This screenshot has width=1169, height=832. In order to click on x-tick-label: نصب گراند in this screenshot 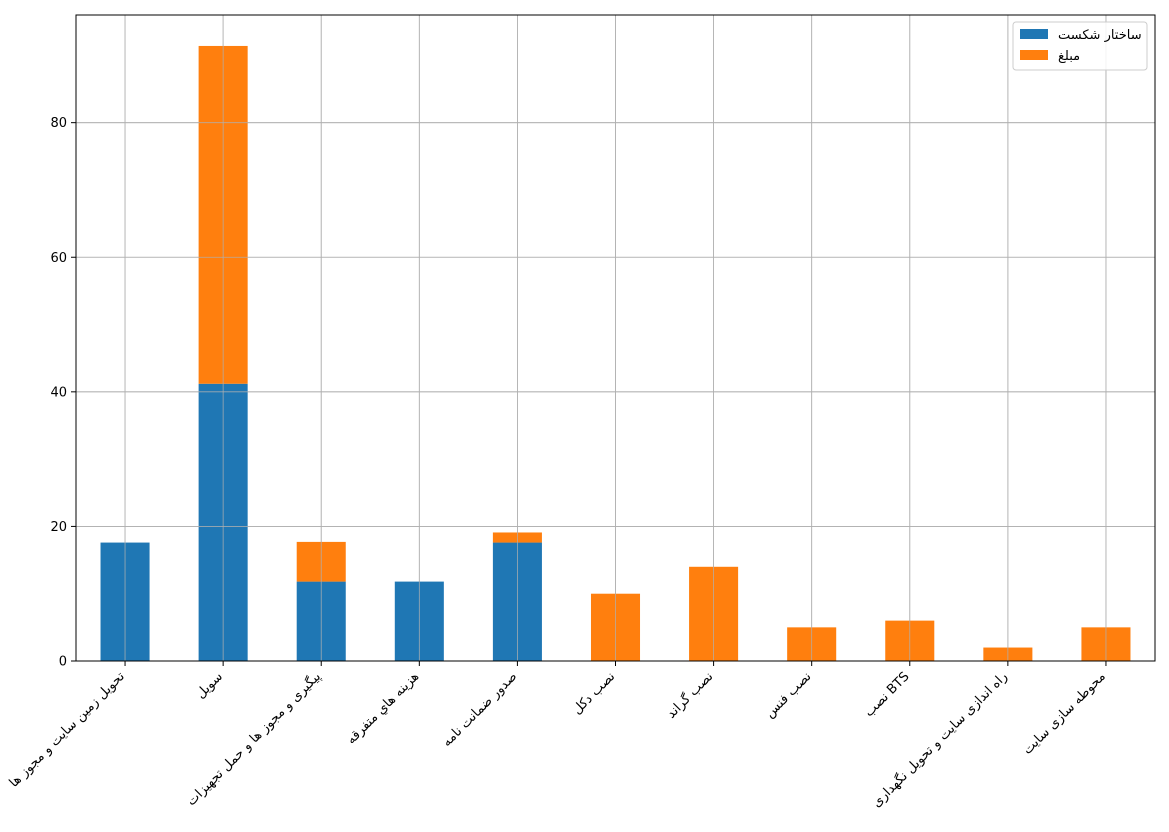, I will do `click(689, 695)`.